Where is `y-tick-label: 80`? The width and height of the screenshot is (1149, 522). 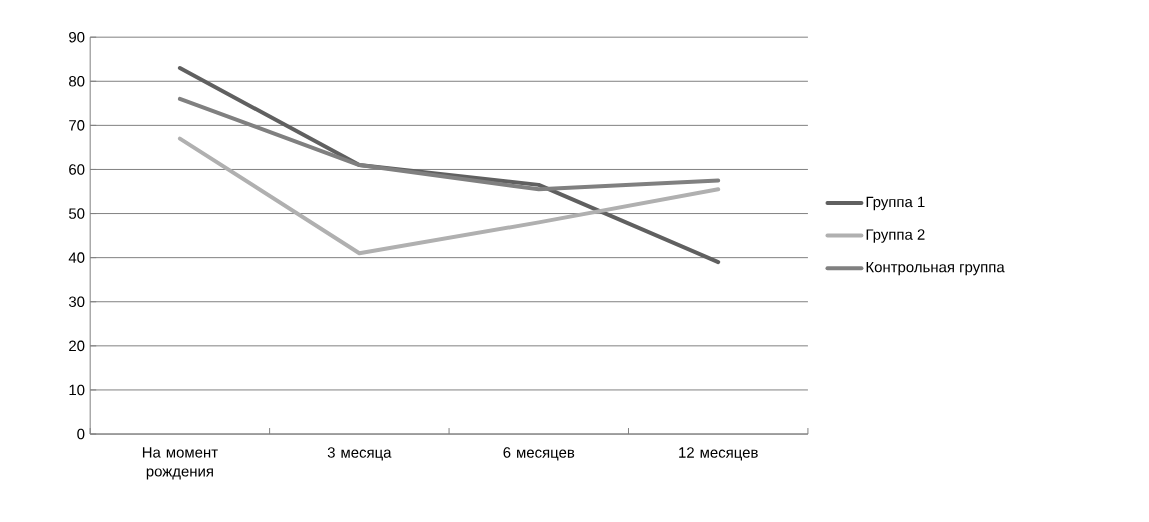 y-tick-label: 80 is located at coordinates (77, 81).